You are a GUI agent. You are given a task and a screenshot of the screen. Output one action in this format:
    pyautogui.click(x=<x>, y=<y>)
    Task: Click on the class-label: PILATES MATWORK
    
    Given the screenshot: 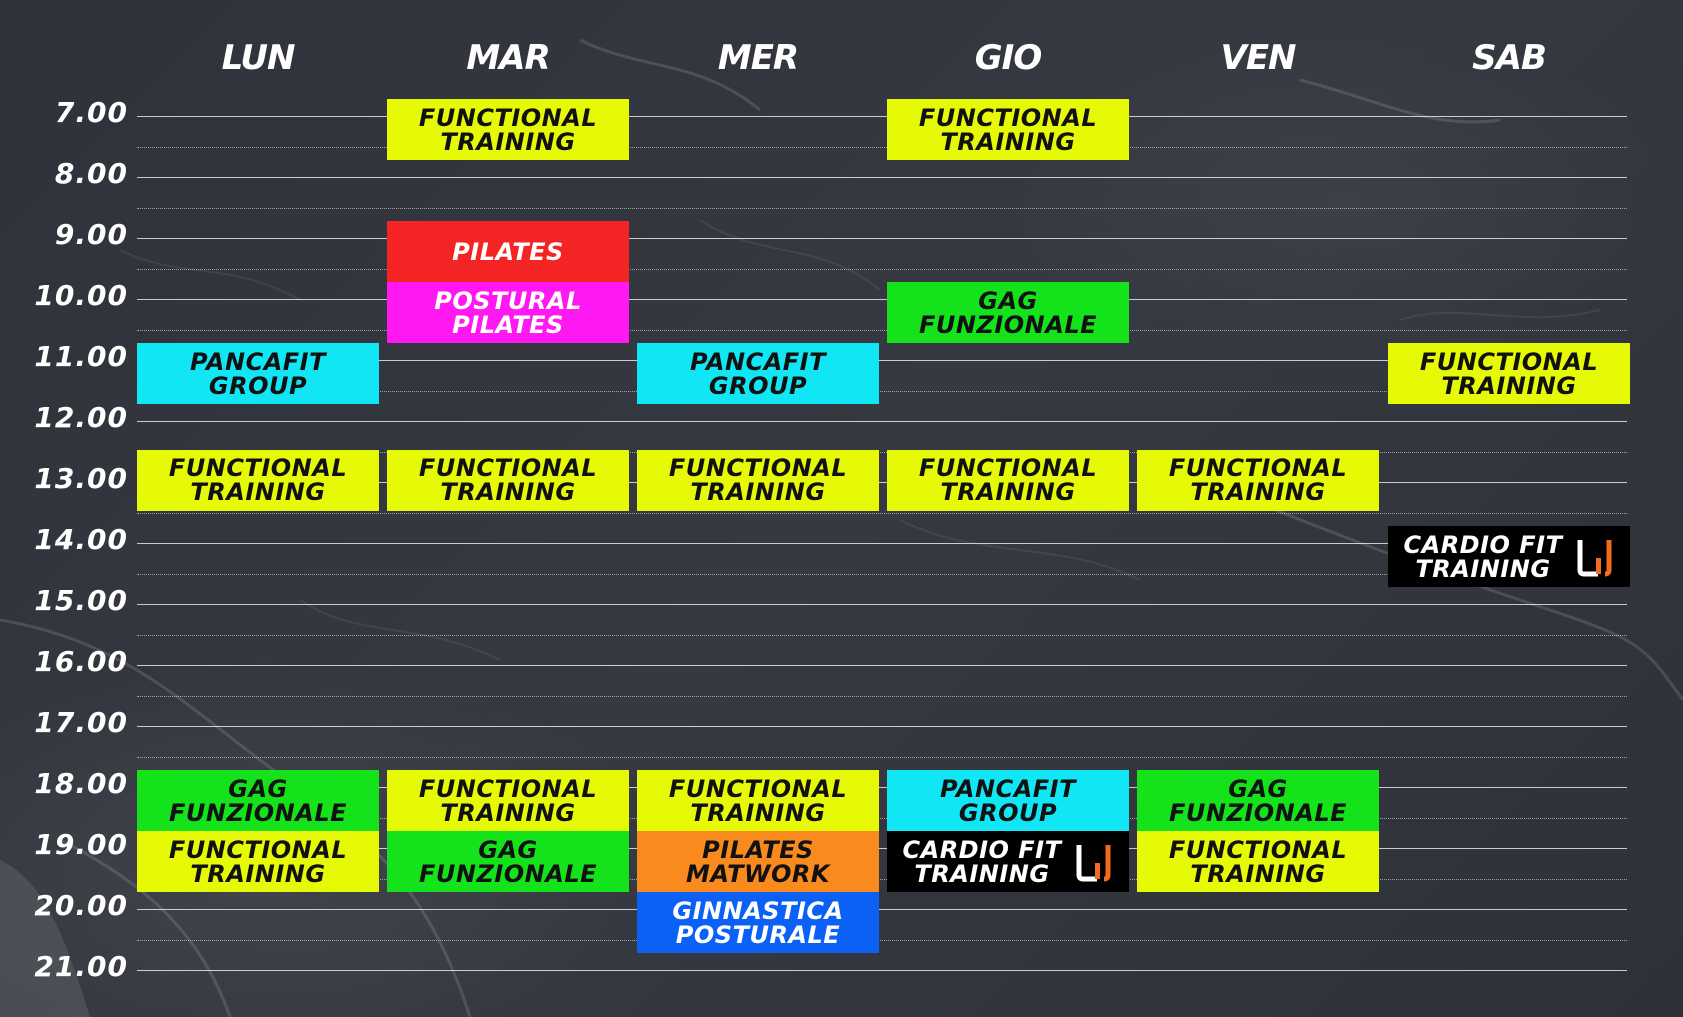 What is the action you would take?
    pyautogui.click(x=758, y=861)
    